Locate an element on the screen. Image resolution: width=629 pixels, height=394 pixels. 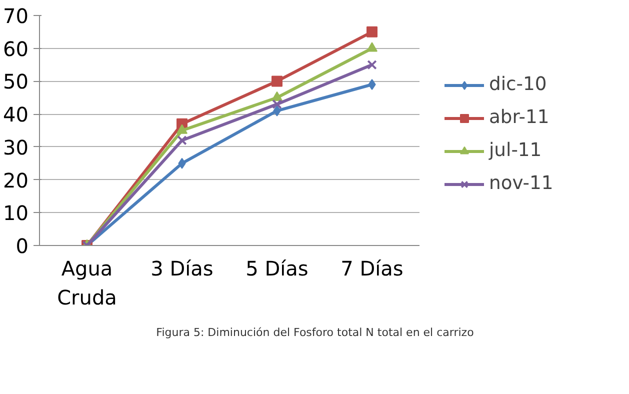
y-tick-label: 70 is located at coordinates (16, 16).